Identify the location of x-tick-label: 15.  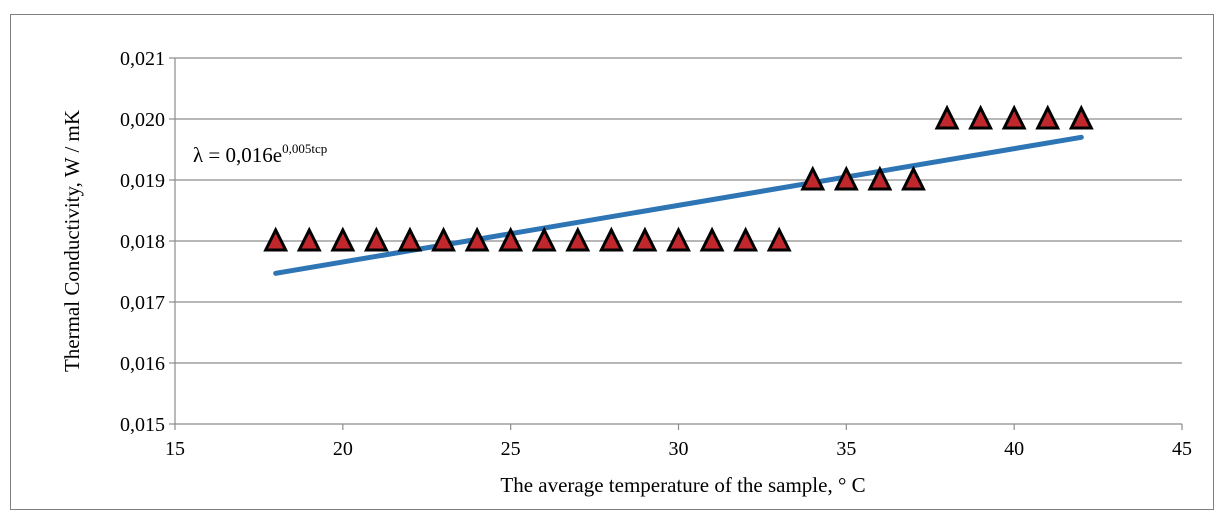
(175, 449).